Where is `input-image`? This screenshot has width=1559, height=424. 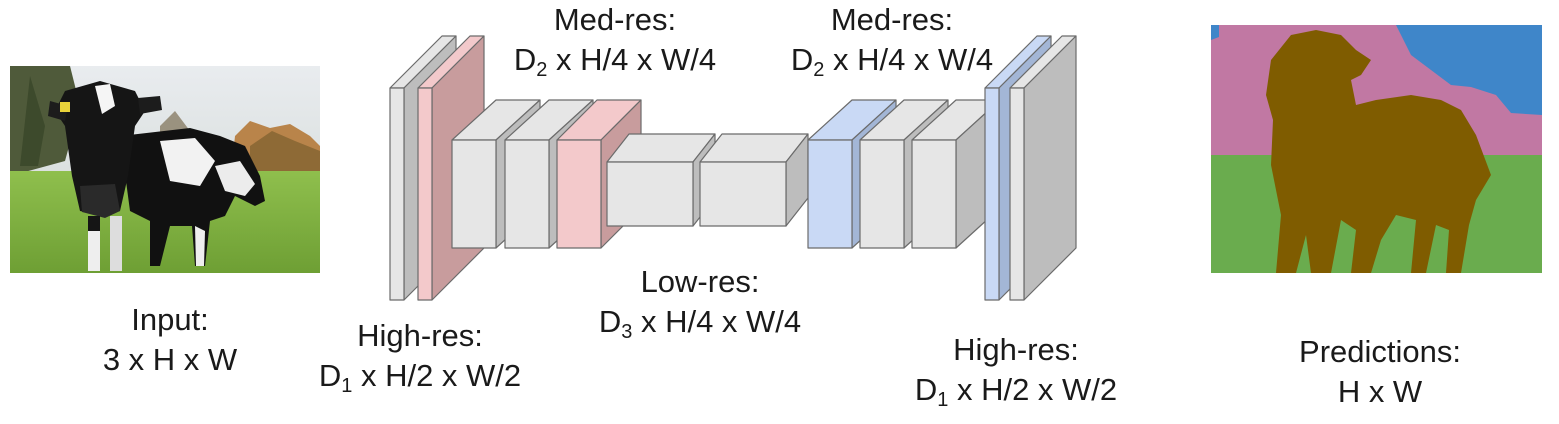
input-image is located at coordinates (165, 169).